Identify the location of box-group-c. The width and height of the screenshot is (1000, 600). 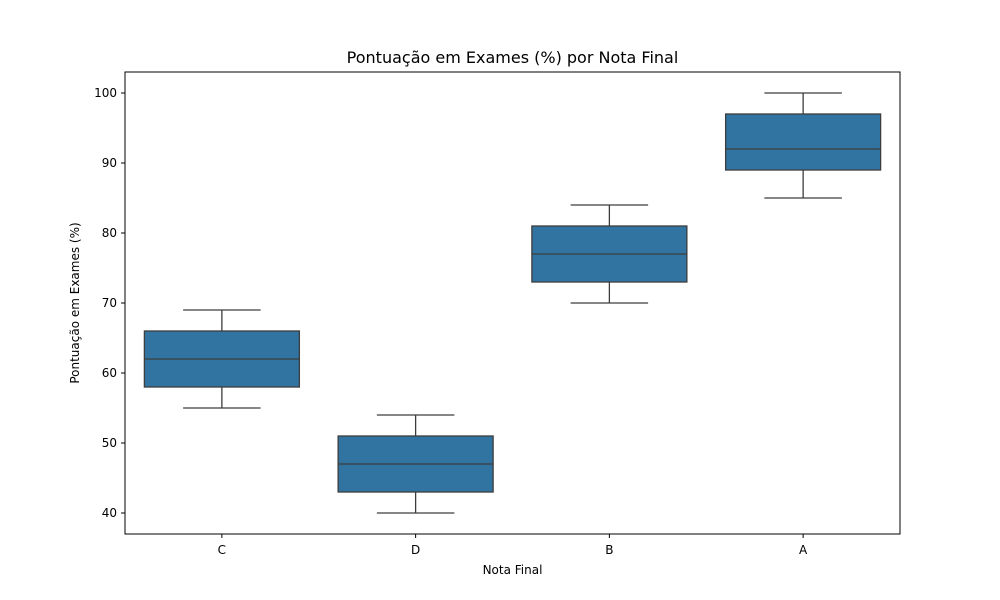
(222, 359).